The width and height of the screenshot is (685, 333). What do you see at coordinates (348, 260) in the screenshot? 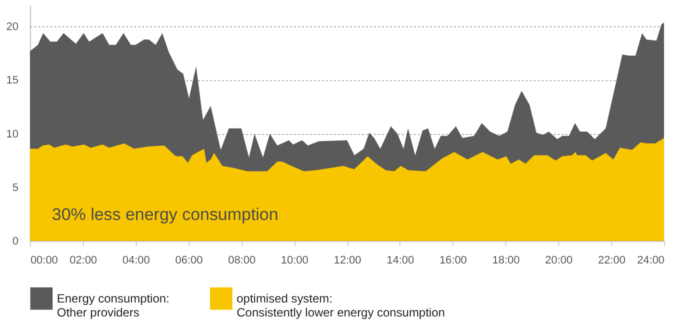
I see `x-tick-label: 12:00` at bounding box center [348, 260].